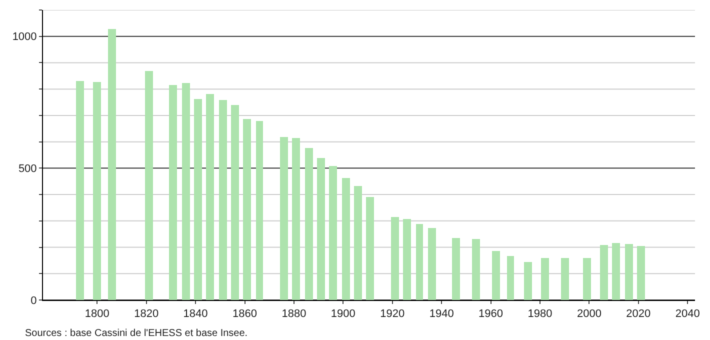 The image size is (710, 340). What do you see at coordinates (27, 169) in the screenshot?
I see `y-tick-label: 500` at bounding box center [27, 169].